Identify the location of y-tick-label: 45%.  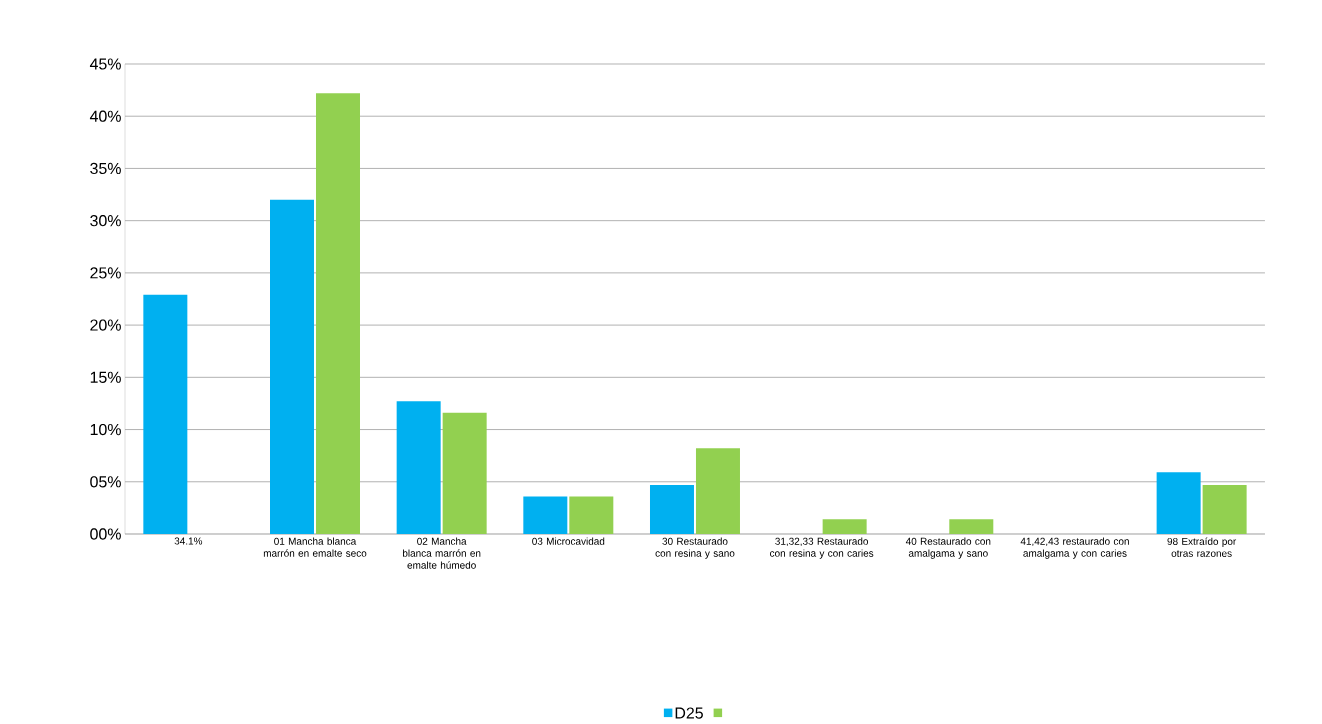
(105, 64).